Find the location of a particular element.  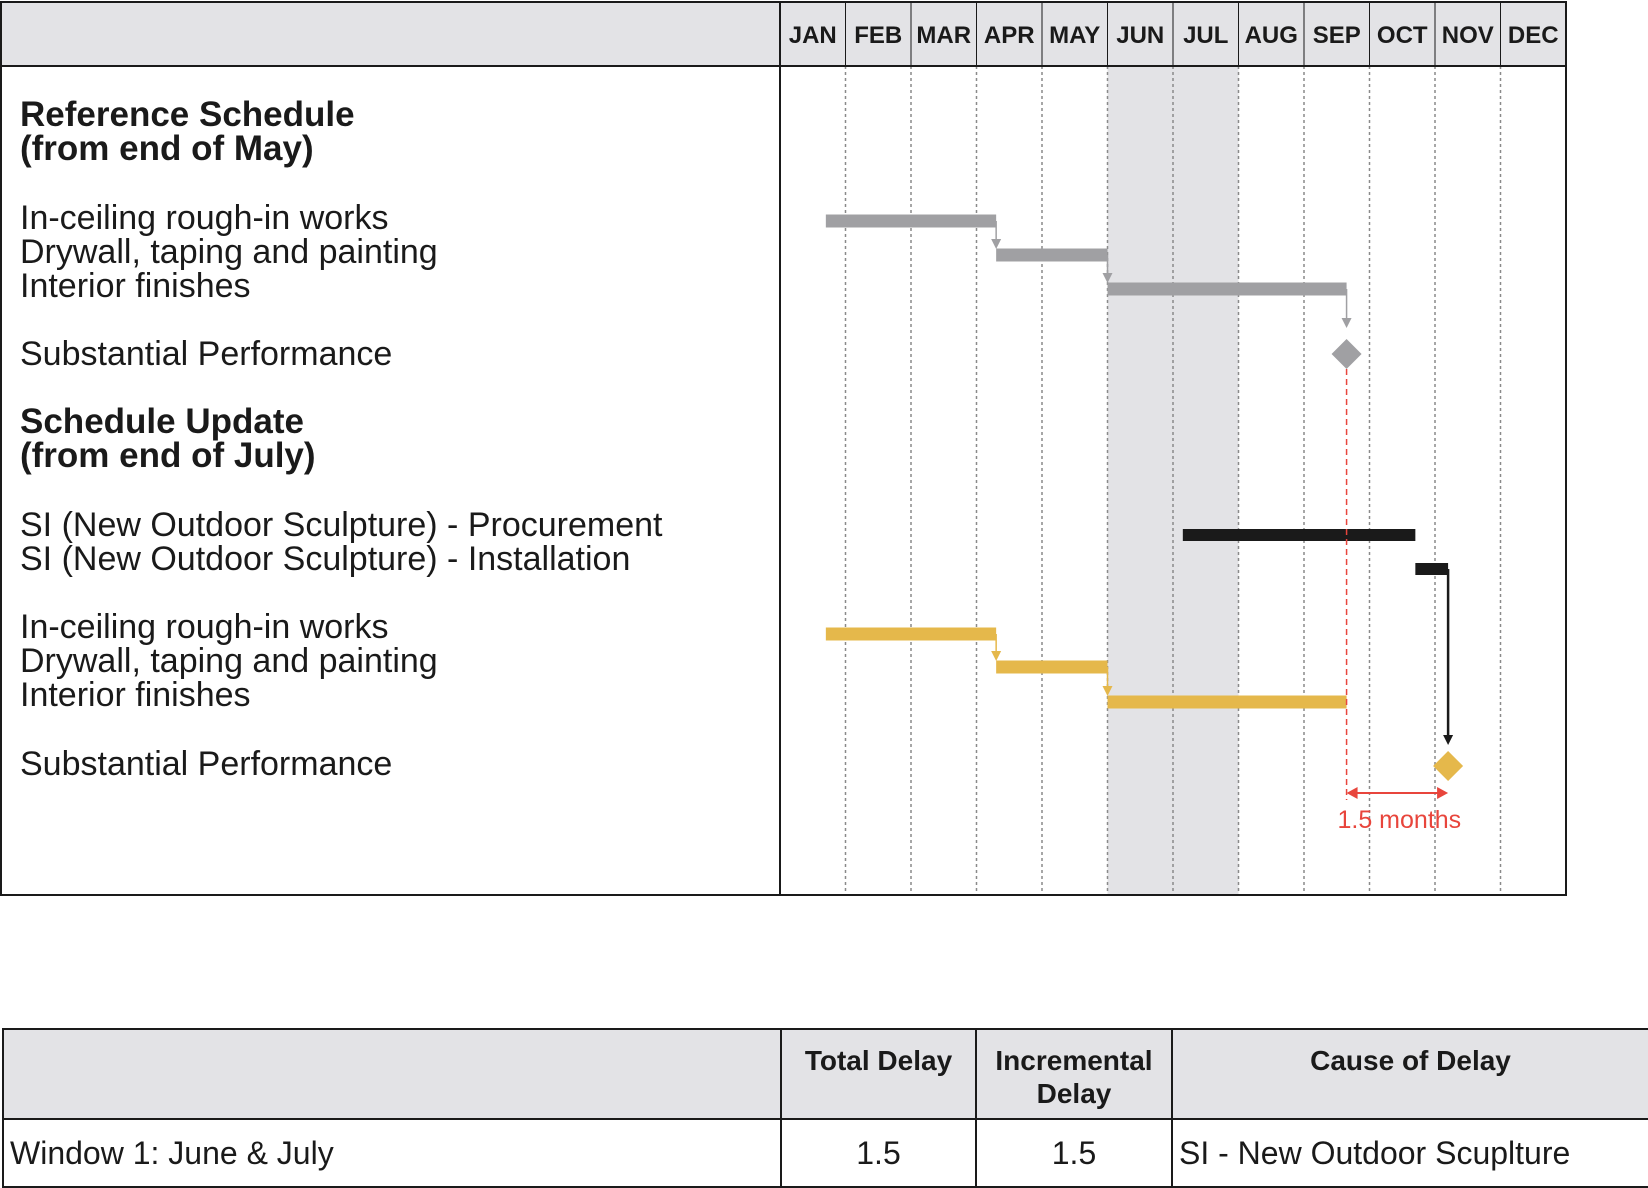

delay-table-header-blank is located at coordinates (392, 1074).